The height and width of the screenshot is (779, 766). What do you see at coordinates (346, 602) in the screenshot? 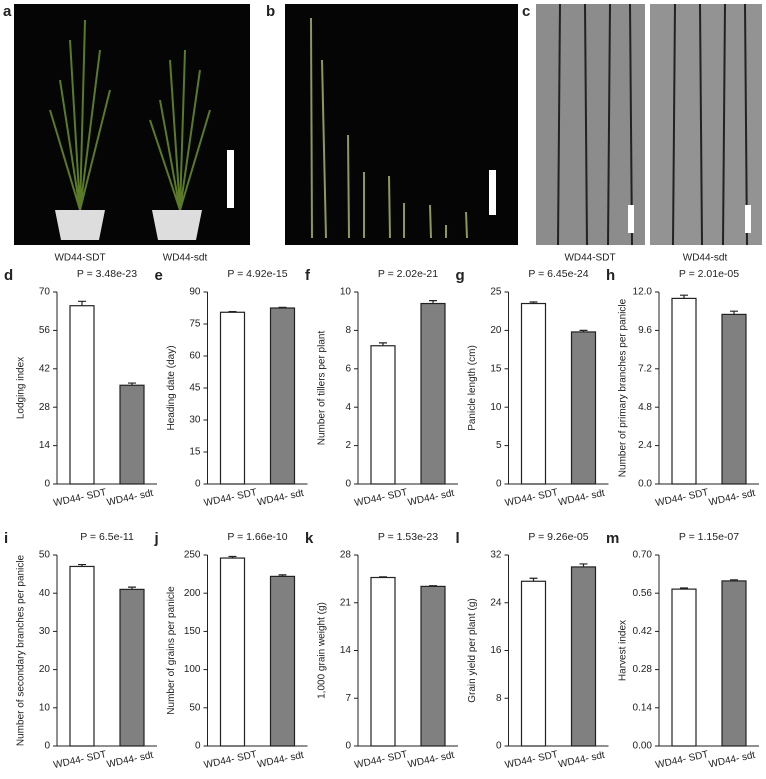
I see `y-tick-label: 21` at bounding box center [346, 602].